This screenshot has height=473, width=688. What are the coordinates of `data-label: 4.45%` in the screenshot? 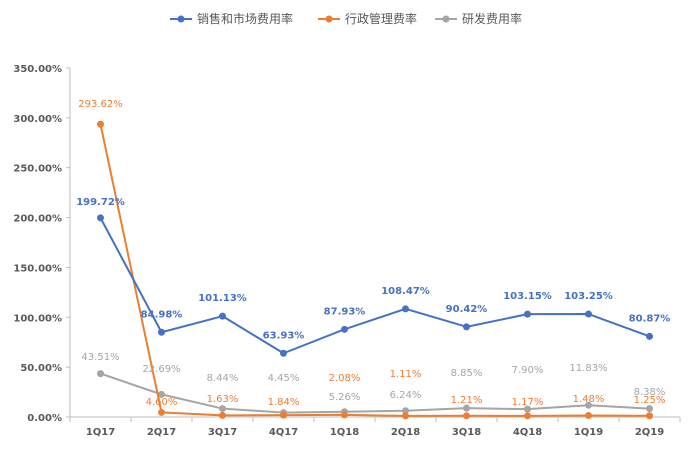 It's located at (284, 378).